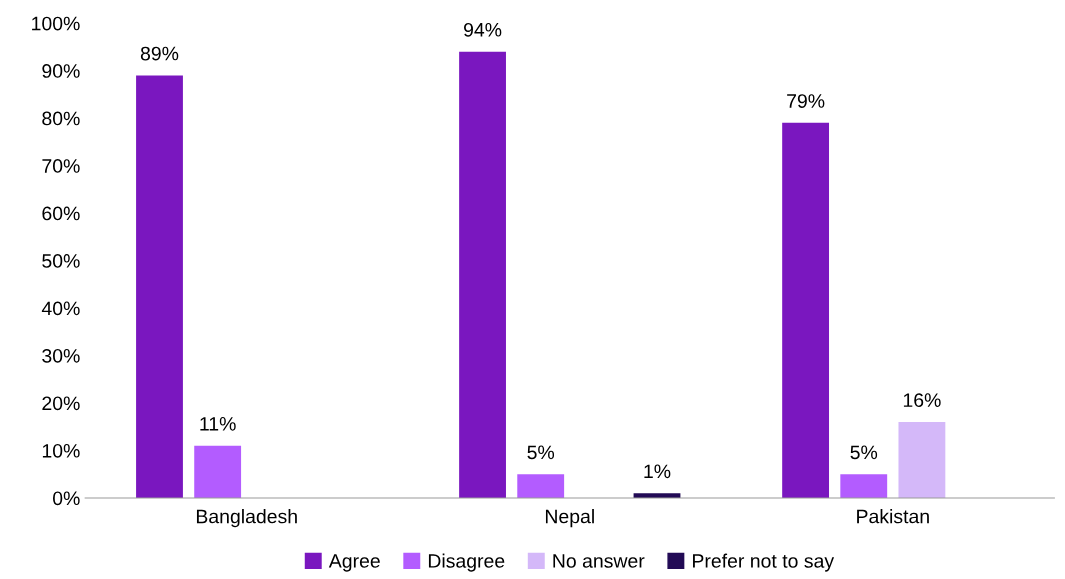 The image size is (1065, 579). What do you see at coordinates (56, 23) in the screenshot?
I see `y-tick-label: 100%` at bounding box center [56, 23].